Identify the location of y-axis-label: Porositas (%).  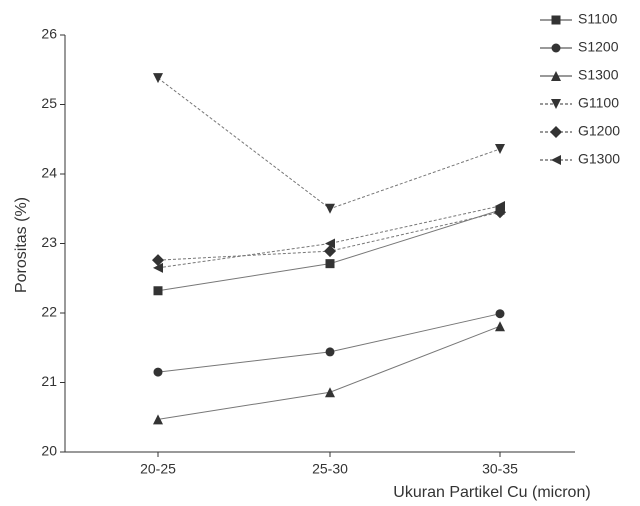
(21, 245).